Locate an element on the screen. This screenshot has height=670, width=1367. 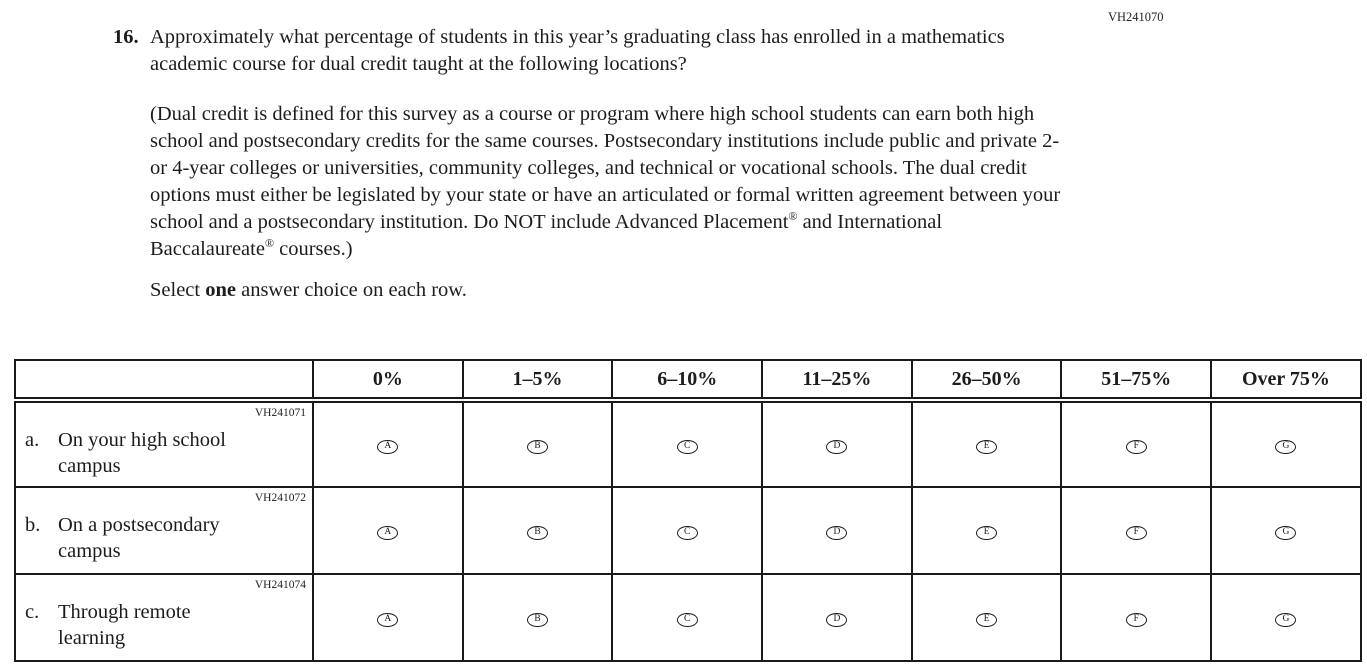
option-bubble-a-E: E is located at coordinates (987, 446).